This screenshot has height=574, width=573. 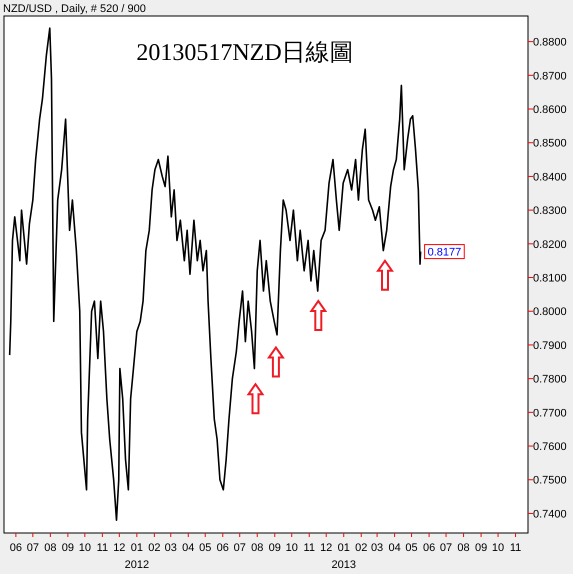 What do you see at coordinates (550, 144) in the screenshot?
I see `y-tick-label: 0.8500` at bounding box center [550, 144].